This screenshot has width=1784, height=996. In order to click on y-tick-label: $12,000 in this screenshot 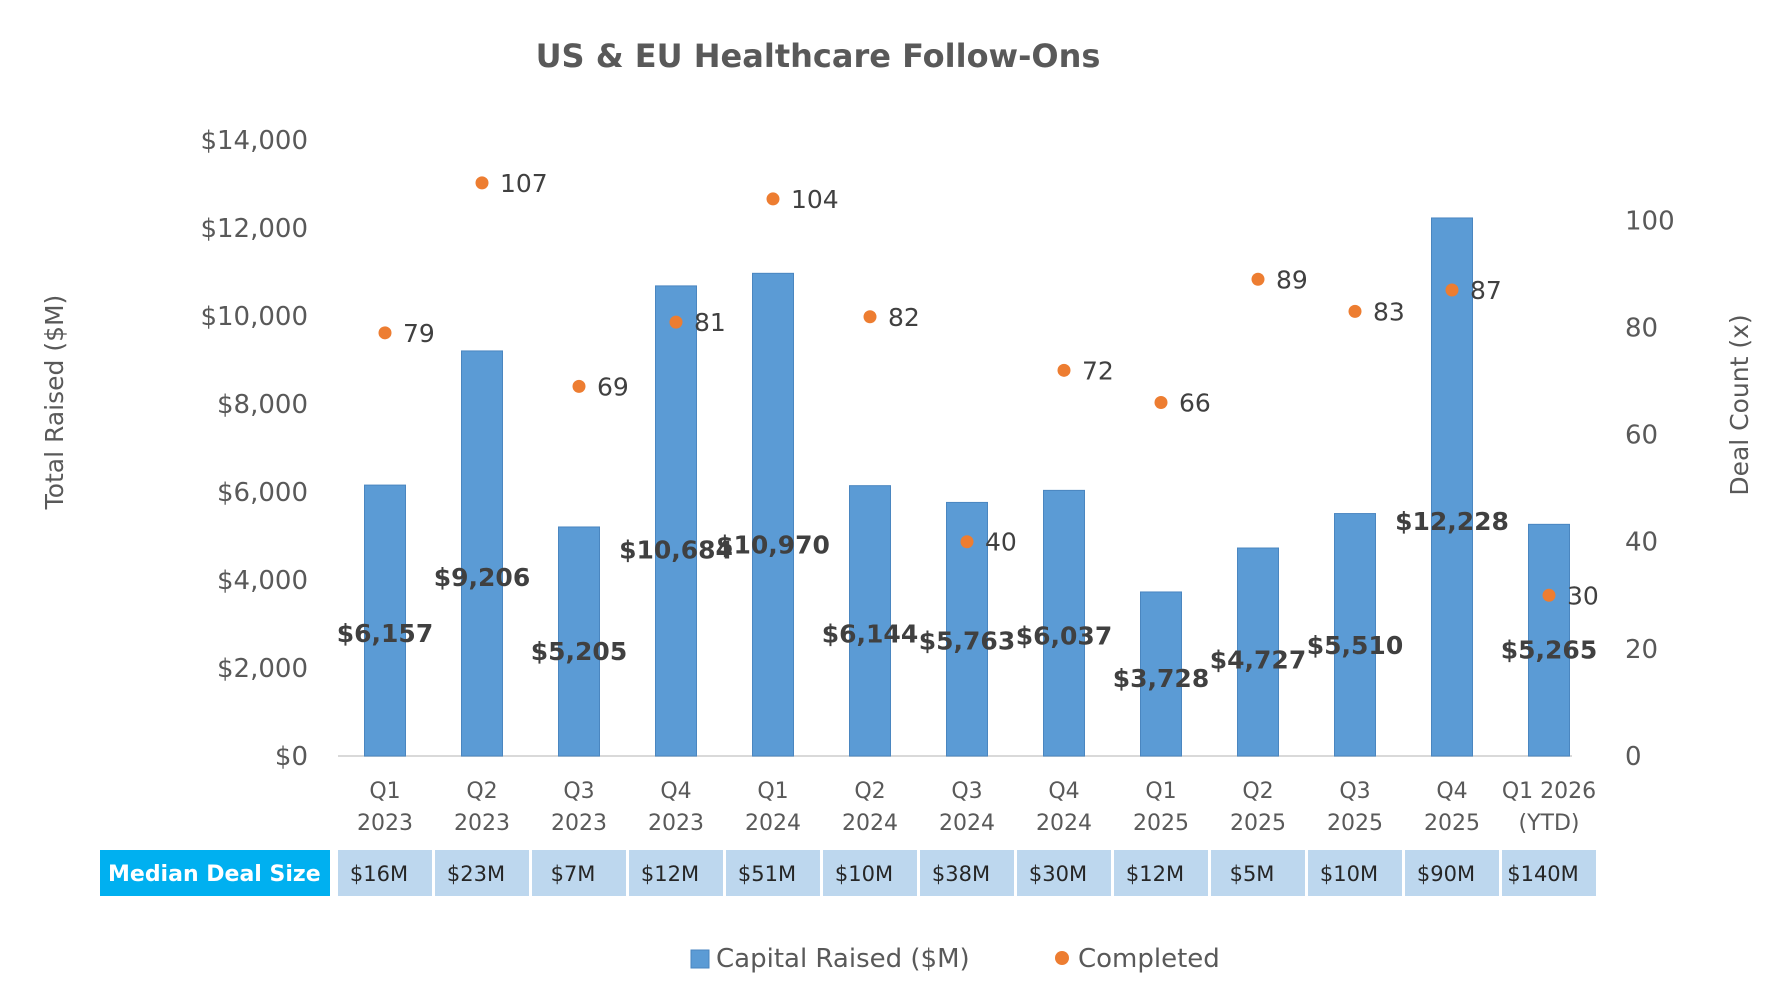, I will do `click(254, 229)`.